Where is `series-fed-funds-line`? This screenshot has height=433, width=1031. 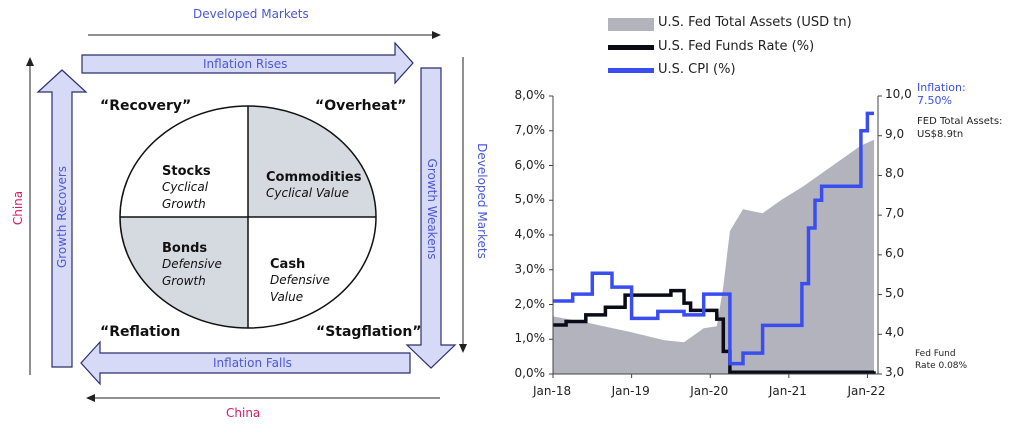 series-fed-funds-line is located at coordinates (714, 331).